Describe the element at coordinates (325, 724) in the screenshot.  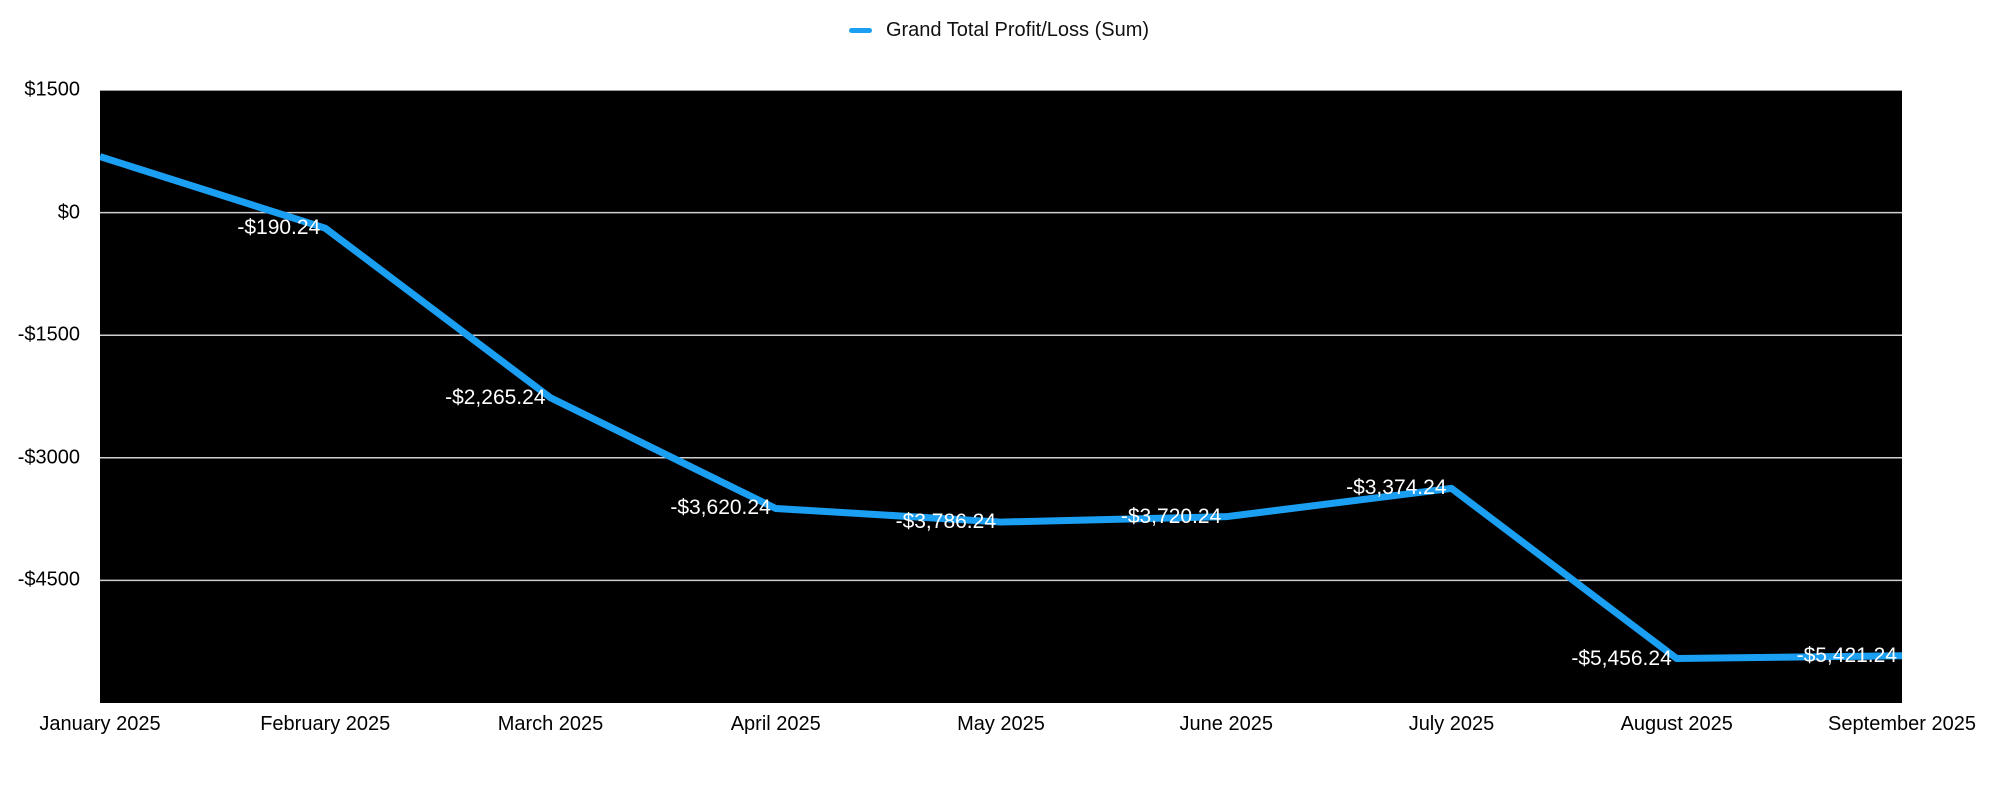
I see `x-tick-label: February 2025` at that location.